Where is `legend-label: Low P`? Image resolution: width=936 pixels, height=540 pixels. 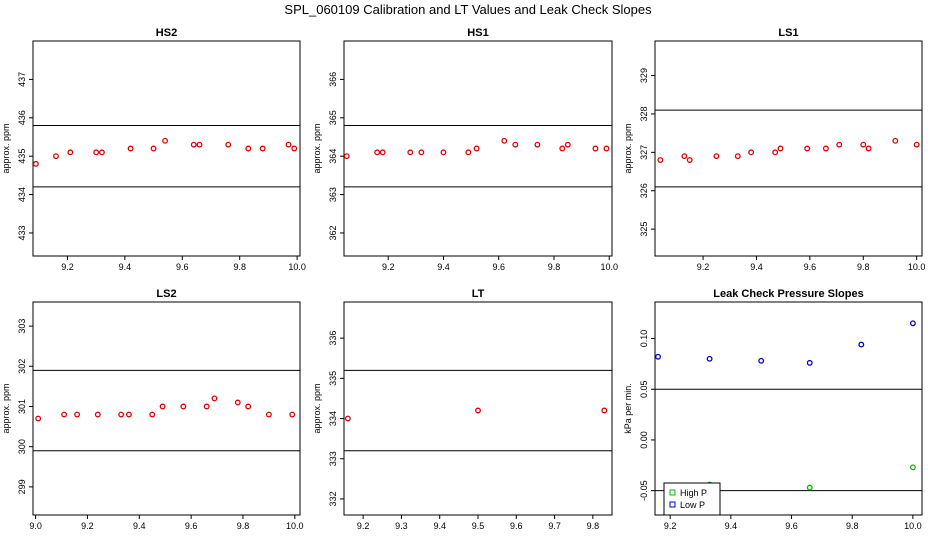 legend-label: Low P is located at coordinates (692, 505).